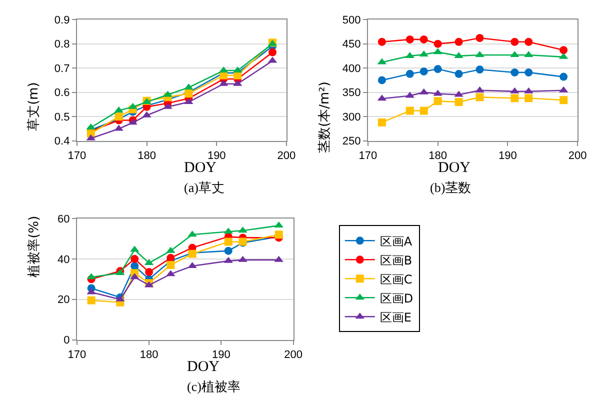  What do you see at coordinates (351, 20) in the screenshot?
I see `y-tick-label: 500` at bounding box center [351, 20].